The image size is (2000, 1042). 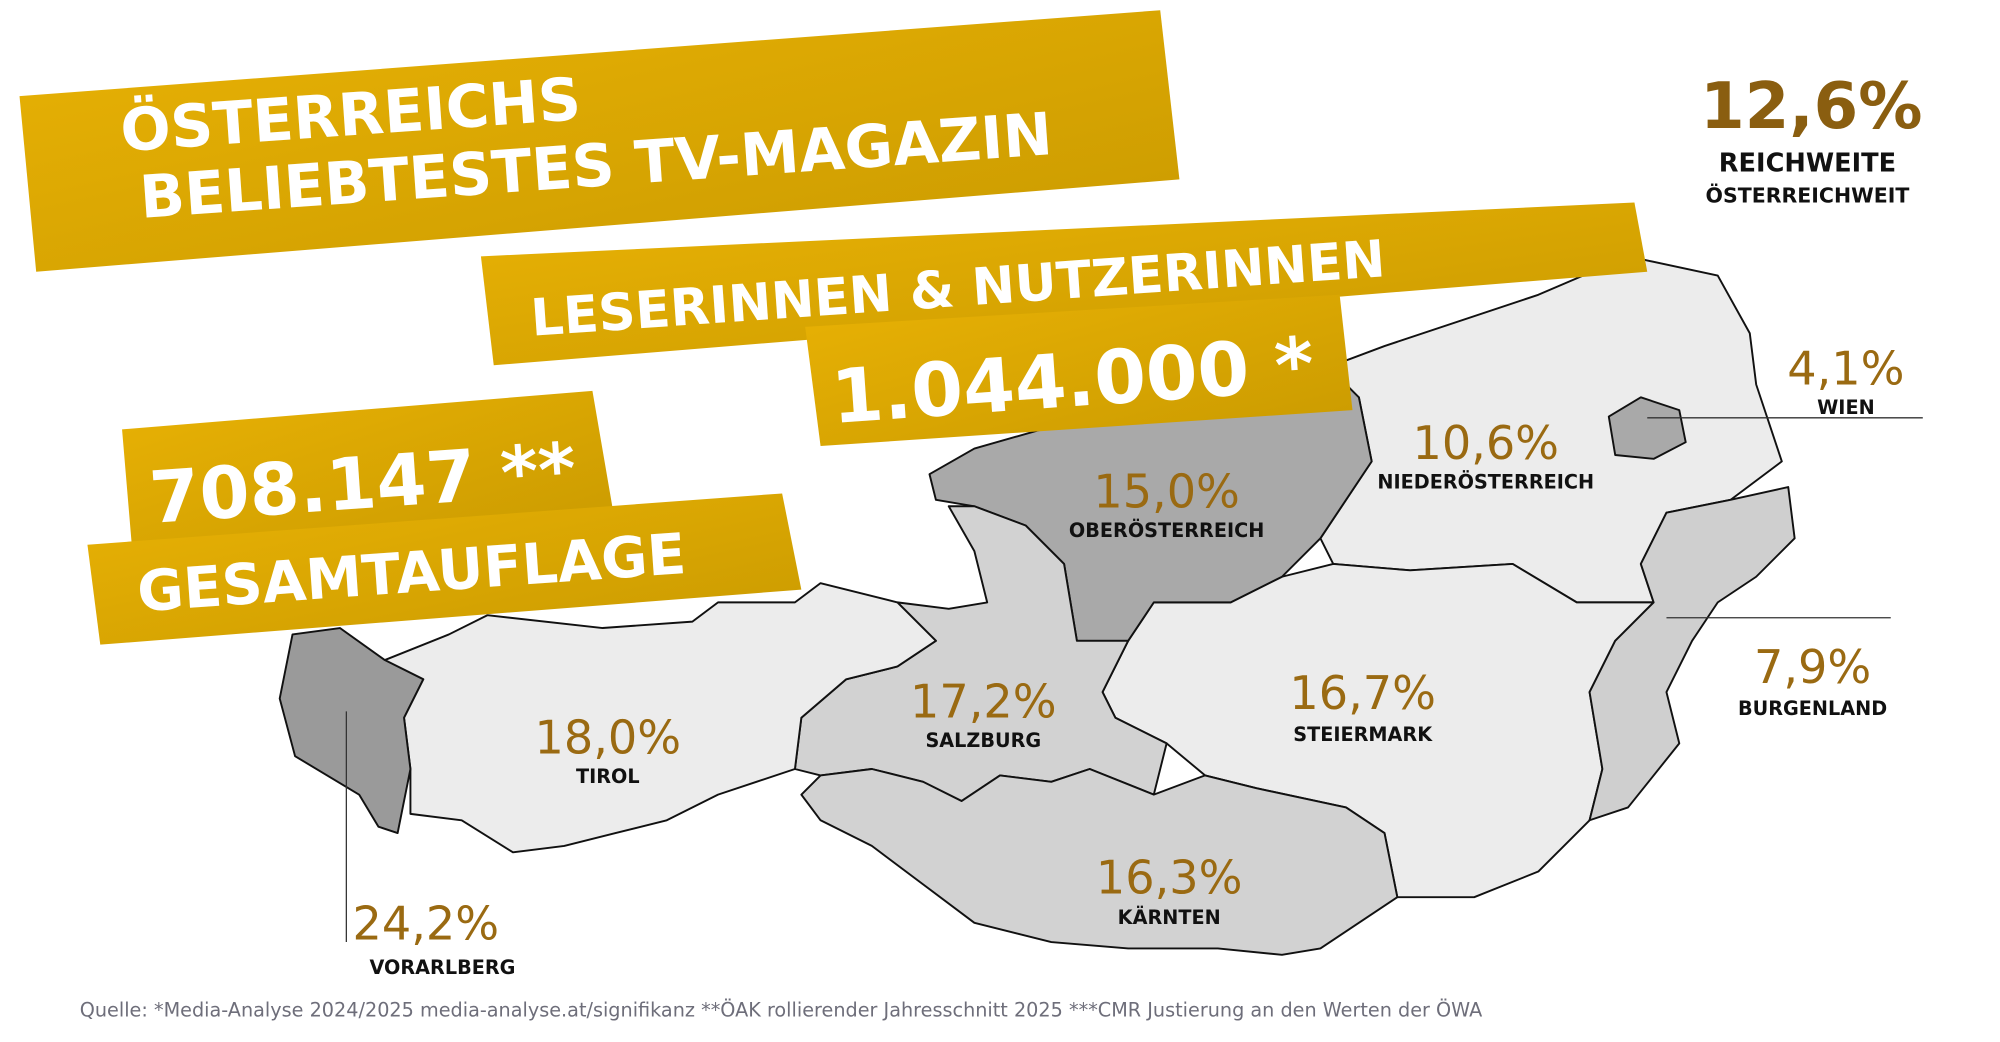 What do you see at coordinates (1807, 164) in the screenshot?
I see `reach-label: REICHWEITE` at bounding box center [1807, 164].